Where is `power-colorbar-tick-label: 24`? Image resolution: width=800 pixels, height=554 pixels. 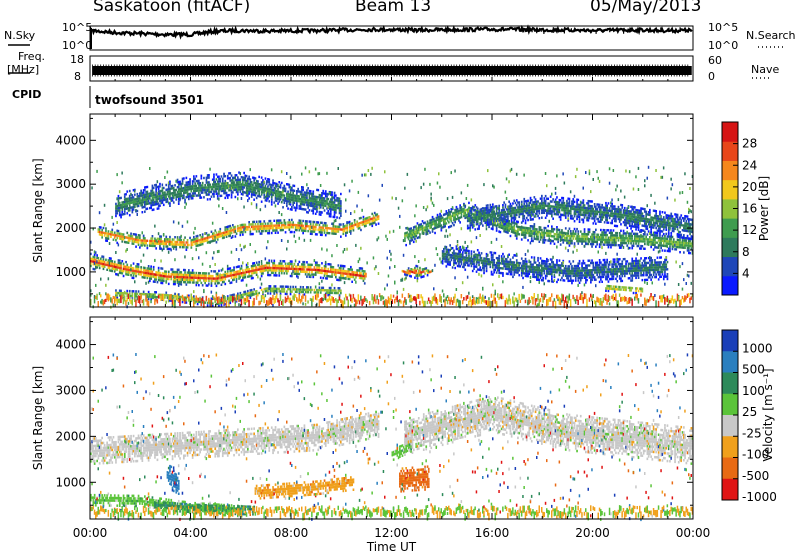
power-colorbar-tick-label: 24 is located at coordinates (749, 165).